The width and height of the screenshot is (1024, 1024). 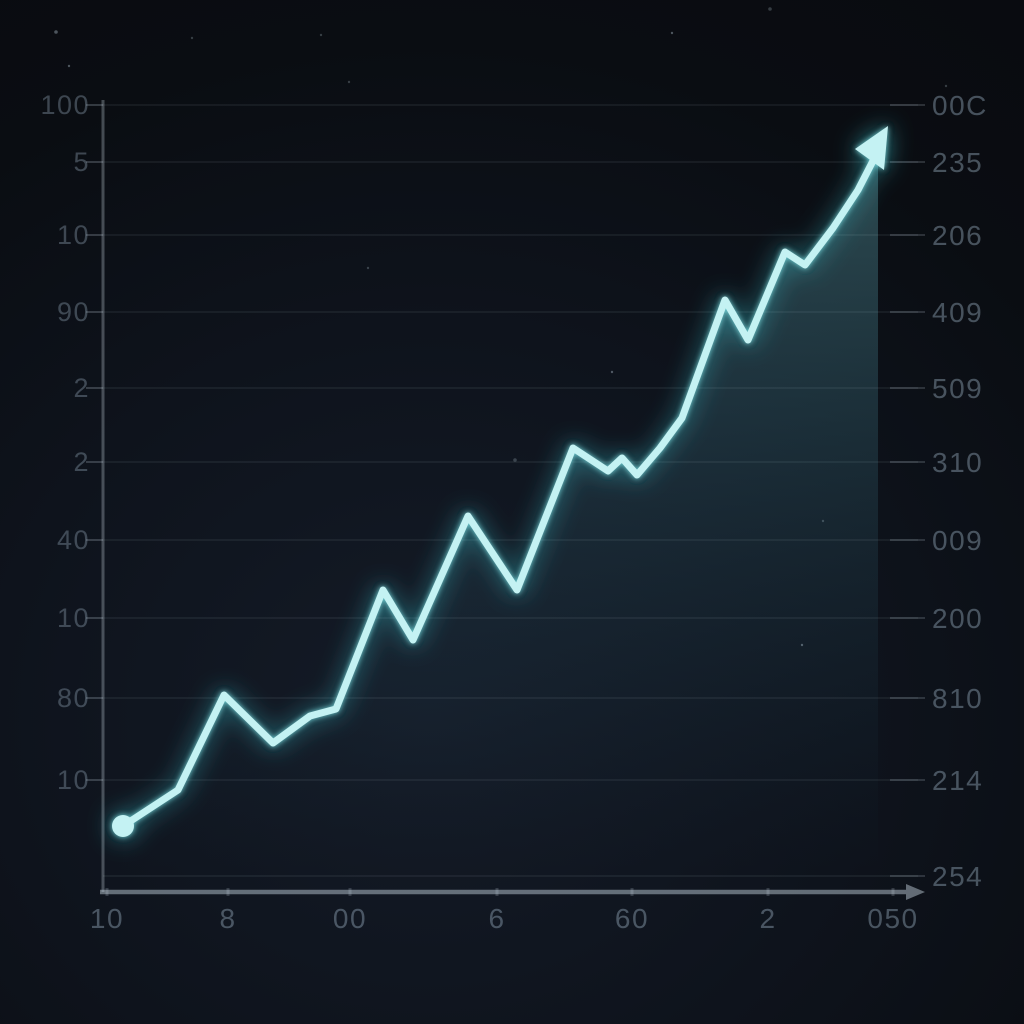 I want to click on start-point-dot, so click(x=123, y=826).